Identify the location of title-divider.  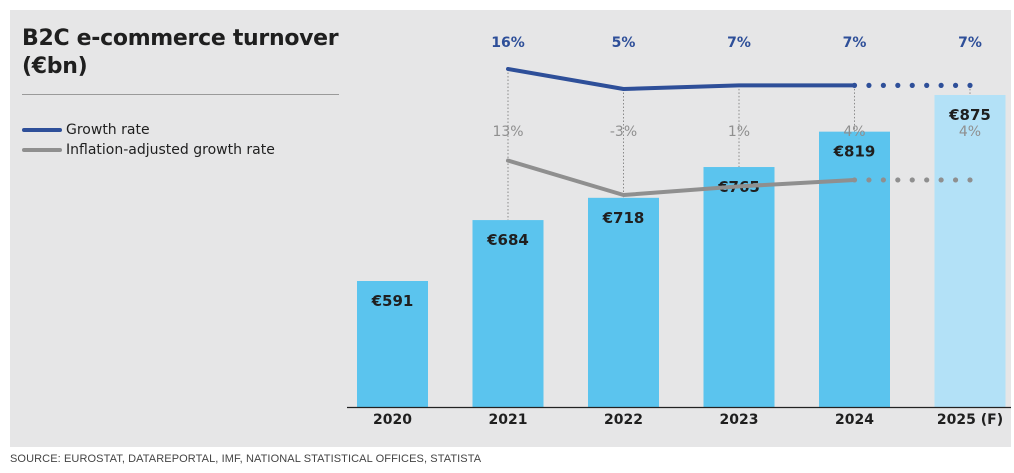
(180, 94).